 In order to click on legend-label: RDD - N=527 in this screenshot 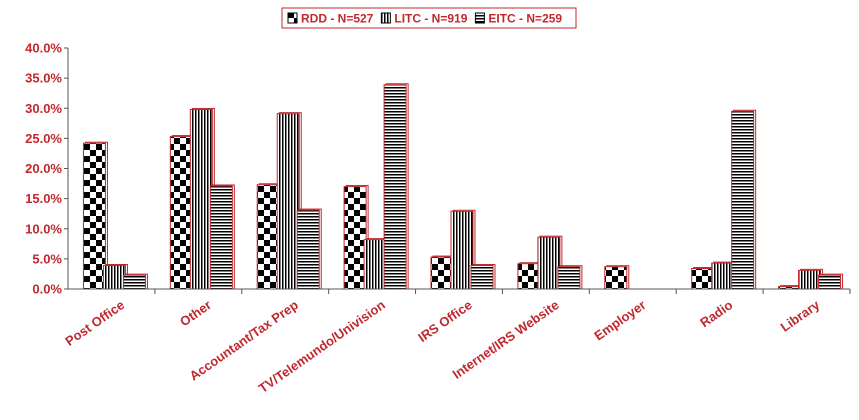, I will do `click(337, 19)`.